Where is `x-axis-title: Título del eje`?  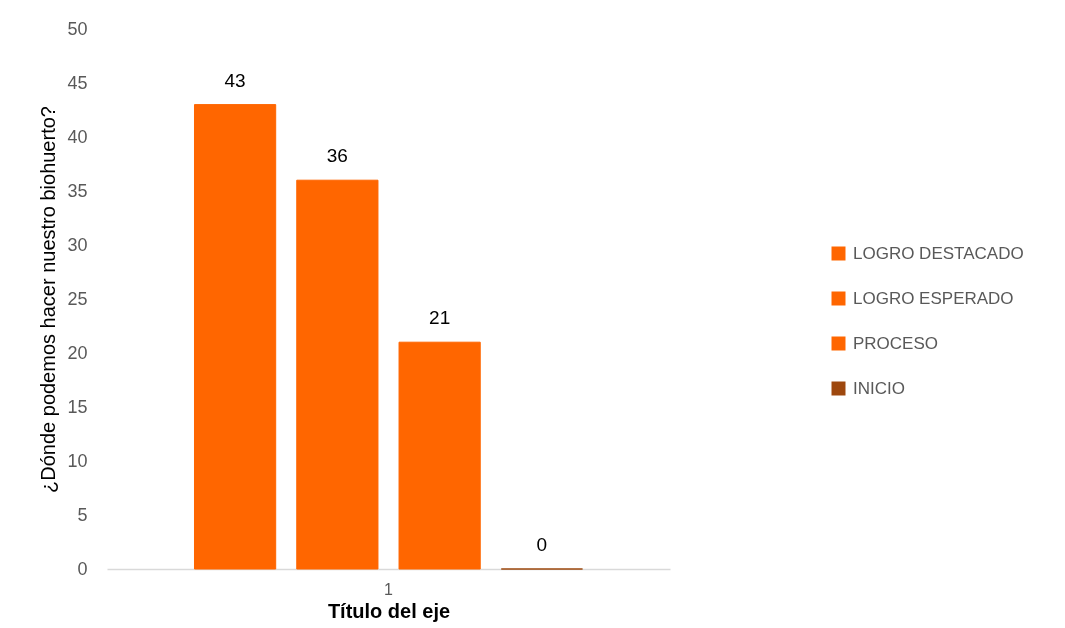
x-axis-title: Título del eje is located at coordinates (389, 610).